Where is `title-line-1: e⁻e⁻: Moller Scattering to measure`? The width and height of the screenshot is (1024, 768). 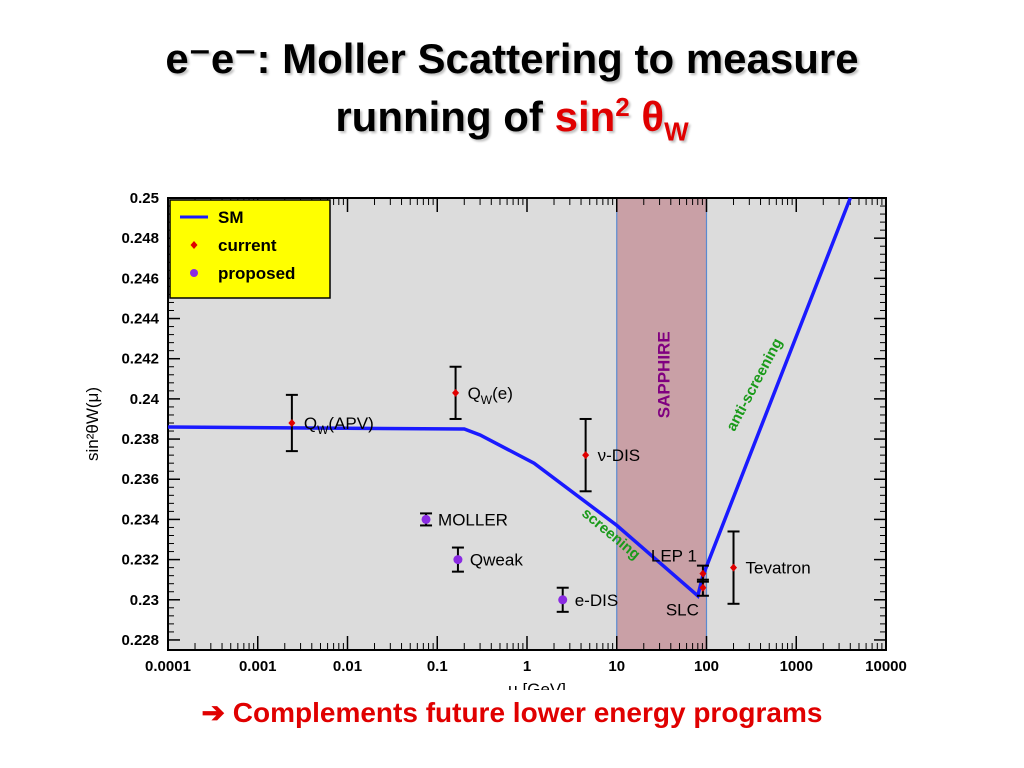 title-line-1: e⁻e⁻: Moller Scattering to measure is located at coordinates (512, 58).